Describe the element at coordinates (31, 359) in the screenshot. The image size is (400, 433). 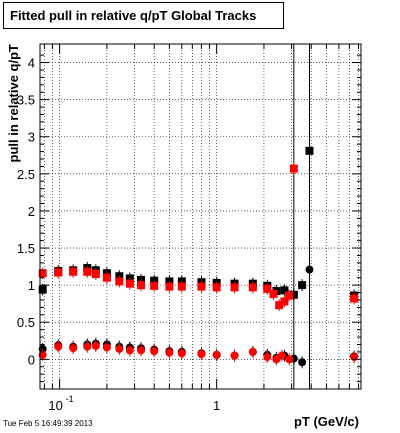
I see `y-tick-label: 0` at that location.